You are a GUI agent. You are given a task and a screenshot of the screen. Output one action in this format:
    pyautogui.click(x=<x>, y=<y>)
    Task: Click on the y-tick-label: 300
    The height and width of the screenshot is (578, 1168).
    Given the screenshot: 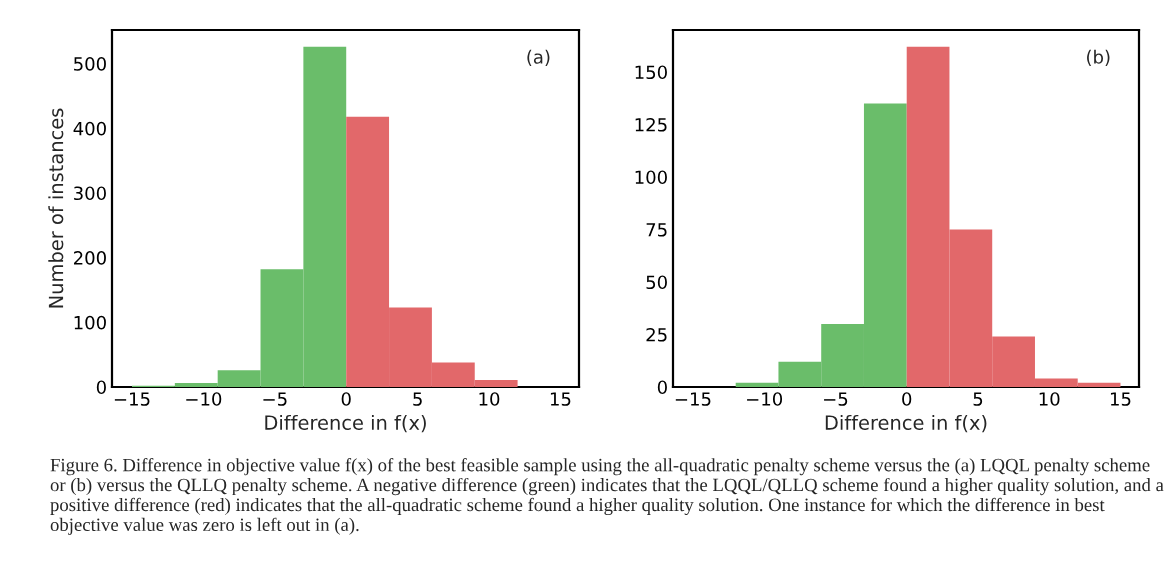 What is the action you would take?
    pyautogui.click(x=90, y=193)
    